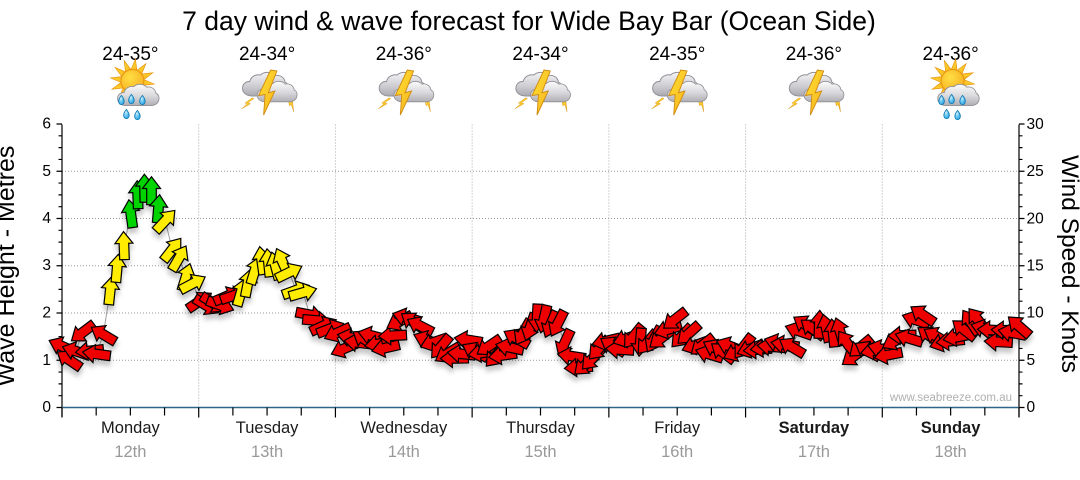 This screenshot has height=480, width=1080. I want to click on svg-text: 25, so click(1035, 171).